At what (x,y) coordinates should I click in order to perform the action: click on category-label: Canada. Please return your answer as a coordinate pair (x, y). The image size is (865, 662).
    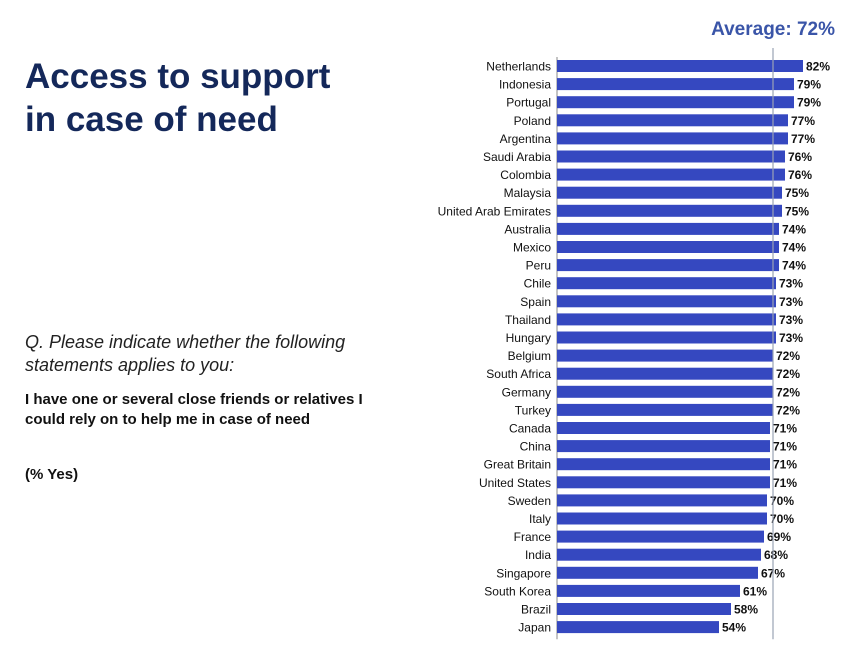
    Looking at the image, I should click on (530, 429).